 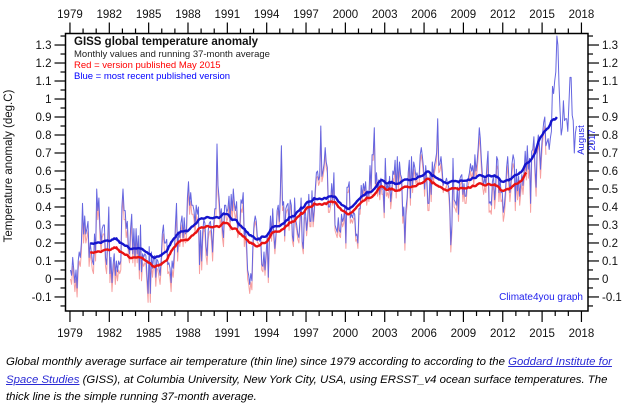 What do you see at coordinates (610, 136) in the screenshot?
I see `y-tick-label-right: 0.8` at bounding box center [610, 136].